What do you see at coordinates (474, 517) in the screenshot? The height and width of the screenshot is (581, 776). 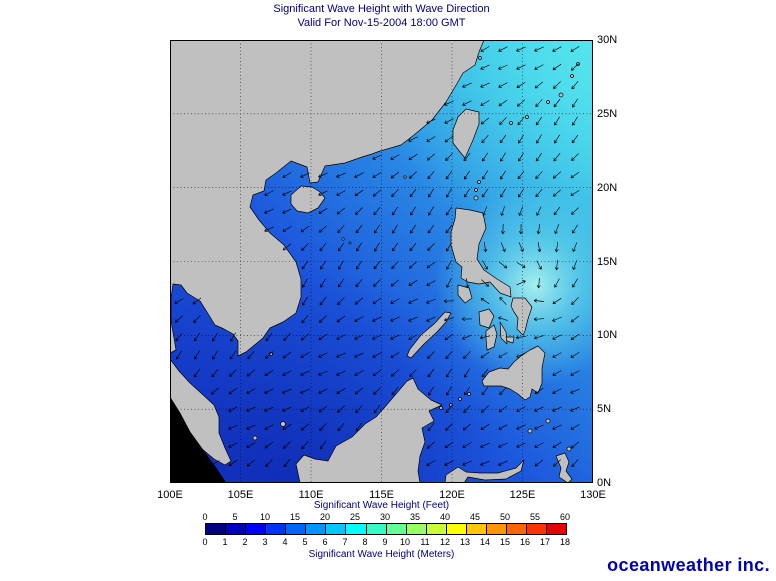 I see `feet-tick-label: 45` at bounding box center [474, 517].